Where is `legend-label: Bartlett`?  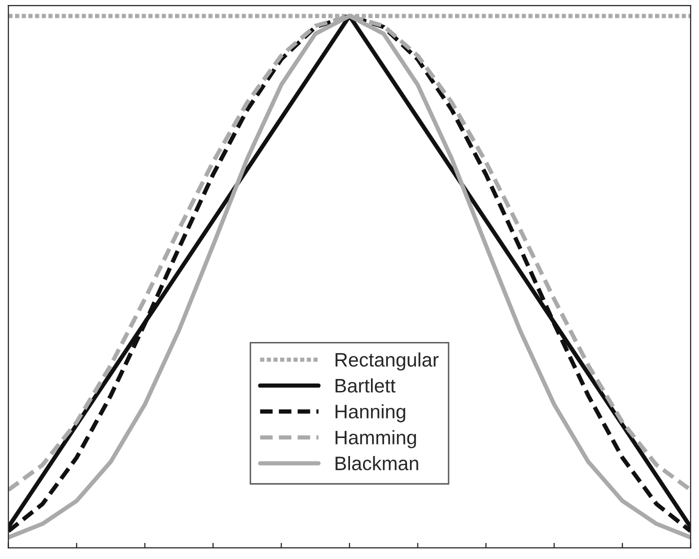
legend-label: Bartlett is located at coordinates (366, 385).